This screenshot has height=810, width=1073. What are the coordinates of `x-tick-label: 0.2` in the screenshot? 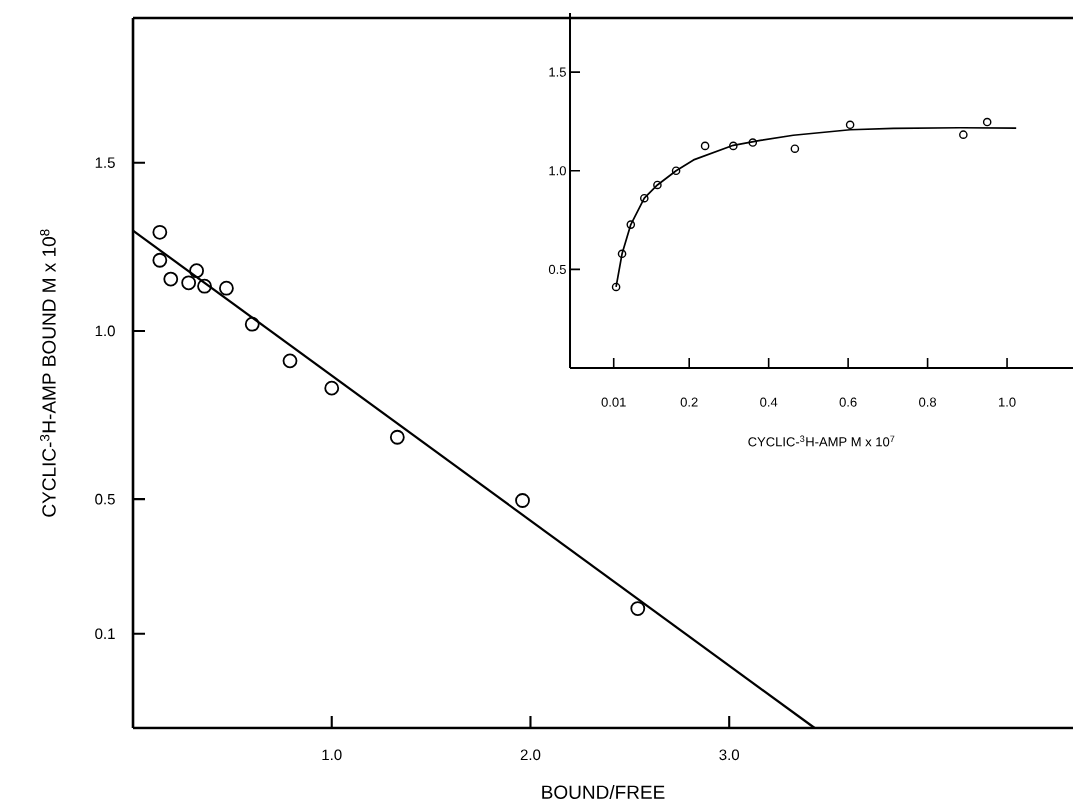 It's located at (689, 402).